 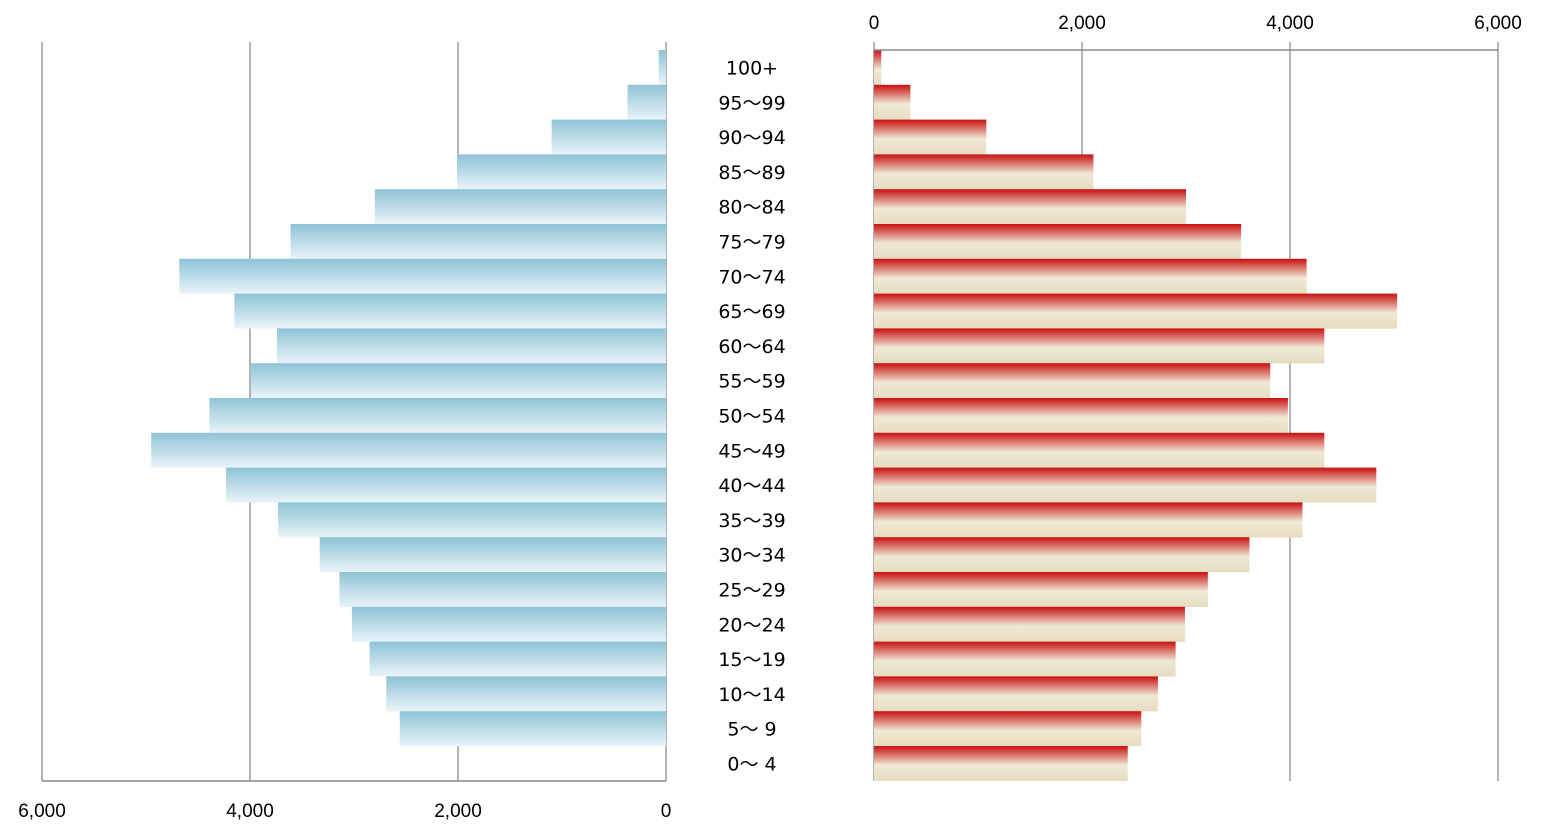 I want to click on age-group-label: 90〜94, so click(x=751, y=138).